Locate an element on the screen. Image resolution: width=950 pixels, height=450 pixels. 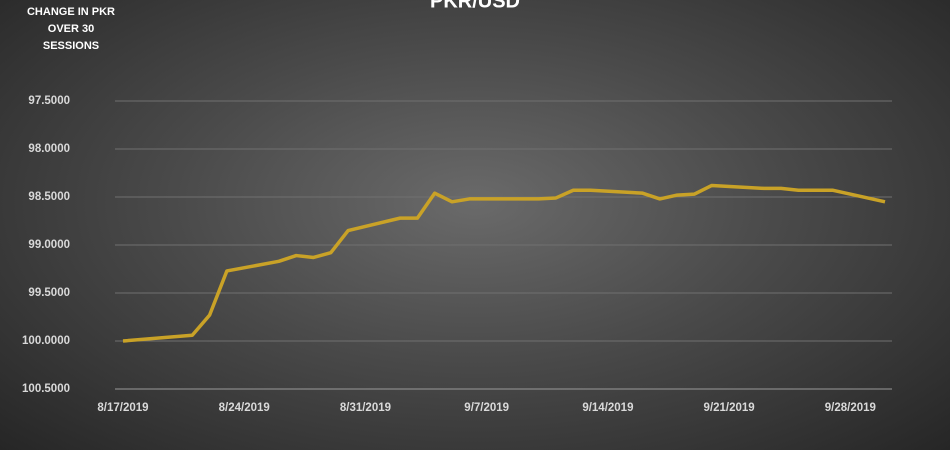
y-tick-label: 99.0000 is located at coordinates (49, 245).